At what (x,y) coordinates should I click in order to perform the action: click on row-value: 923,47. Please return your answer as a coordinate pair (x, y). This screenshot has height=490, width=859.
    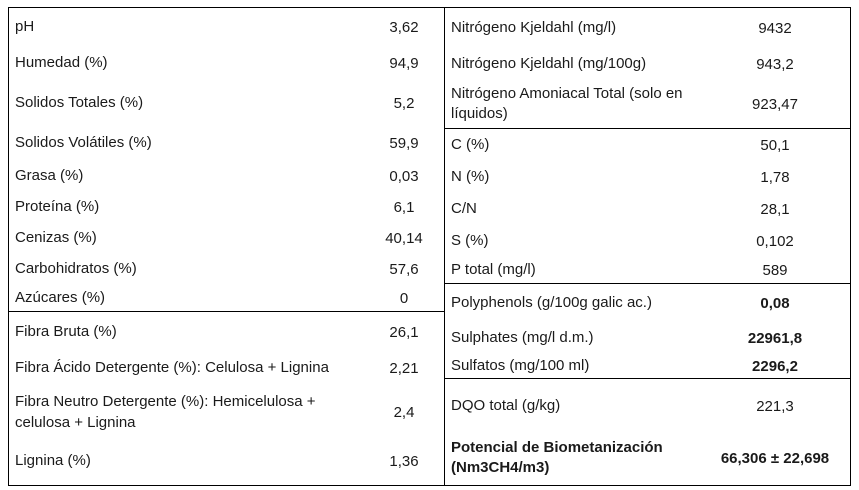
    Looking at the image, I should click on (775, 104).